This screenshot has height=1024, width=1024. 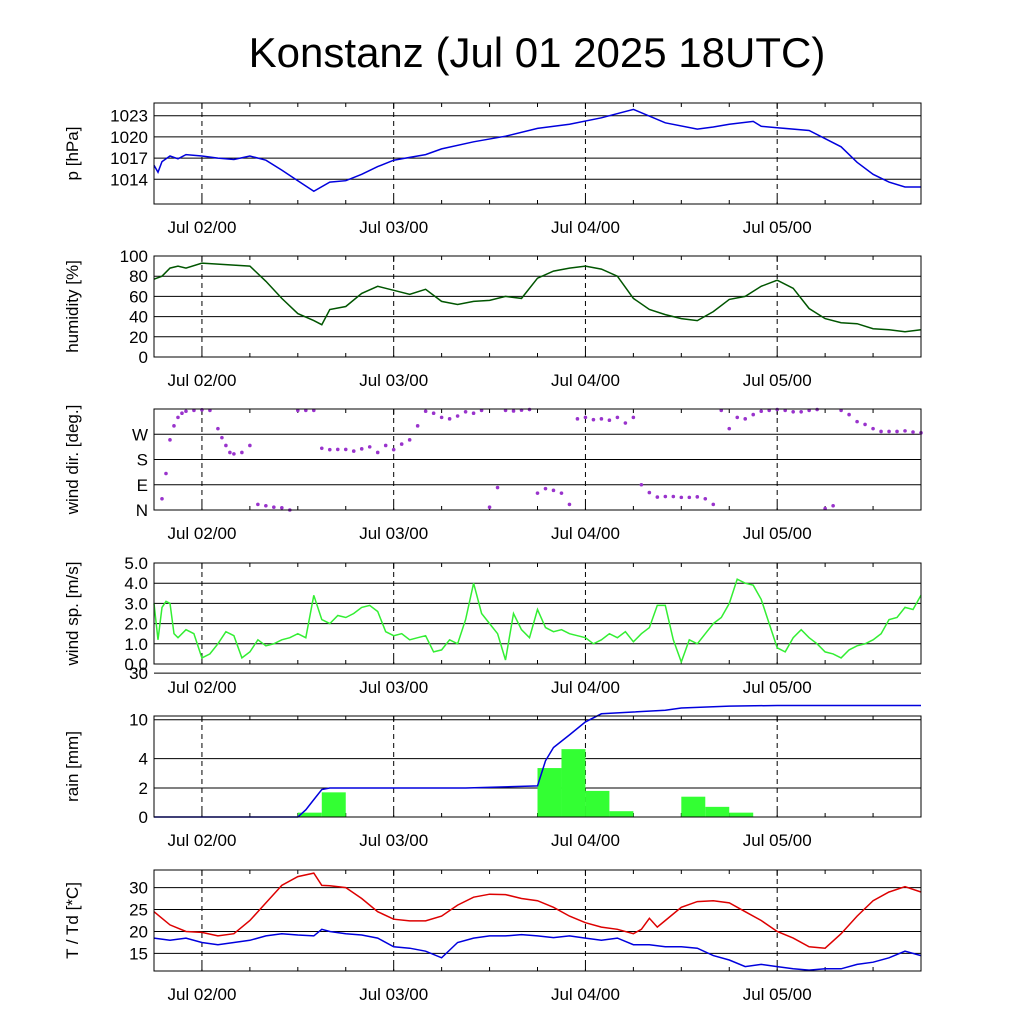 I want to click on y-tick-label: 0, so click(x=143, y=357).